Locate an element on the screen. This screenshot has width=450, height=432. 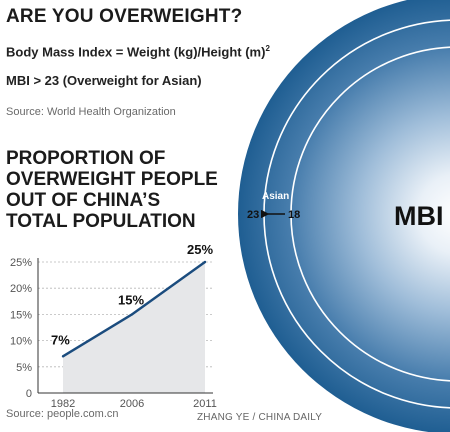
data-label: 25% is located at coordinates (200, 249).